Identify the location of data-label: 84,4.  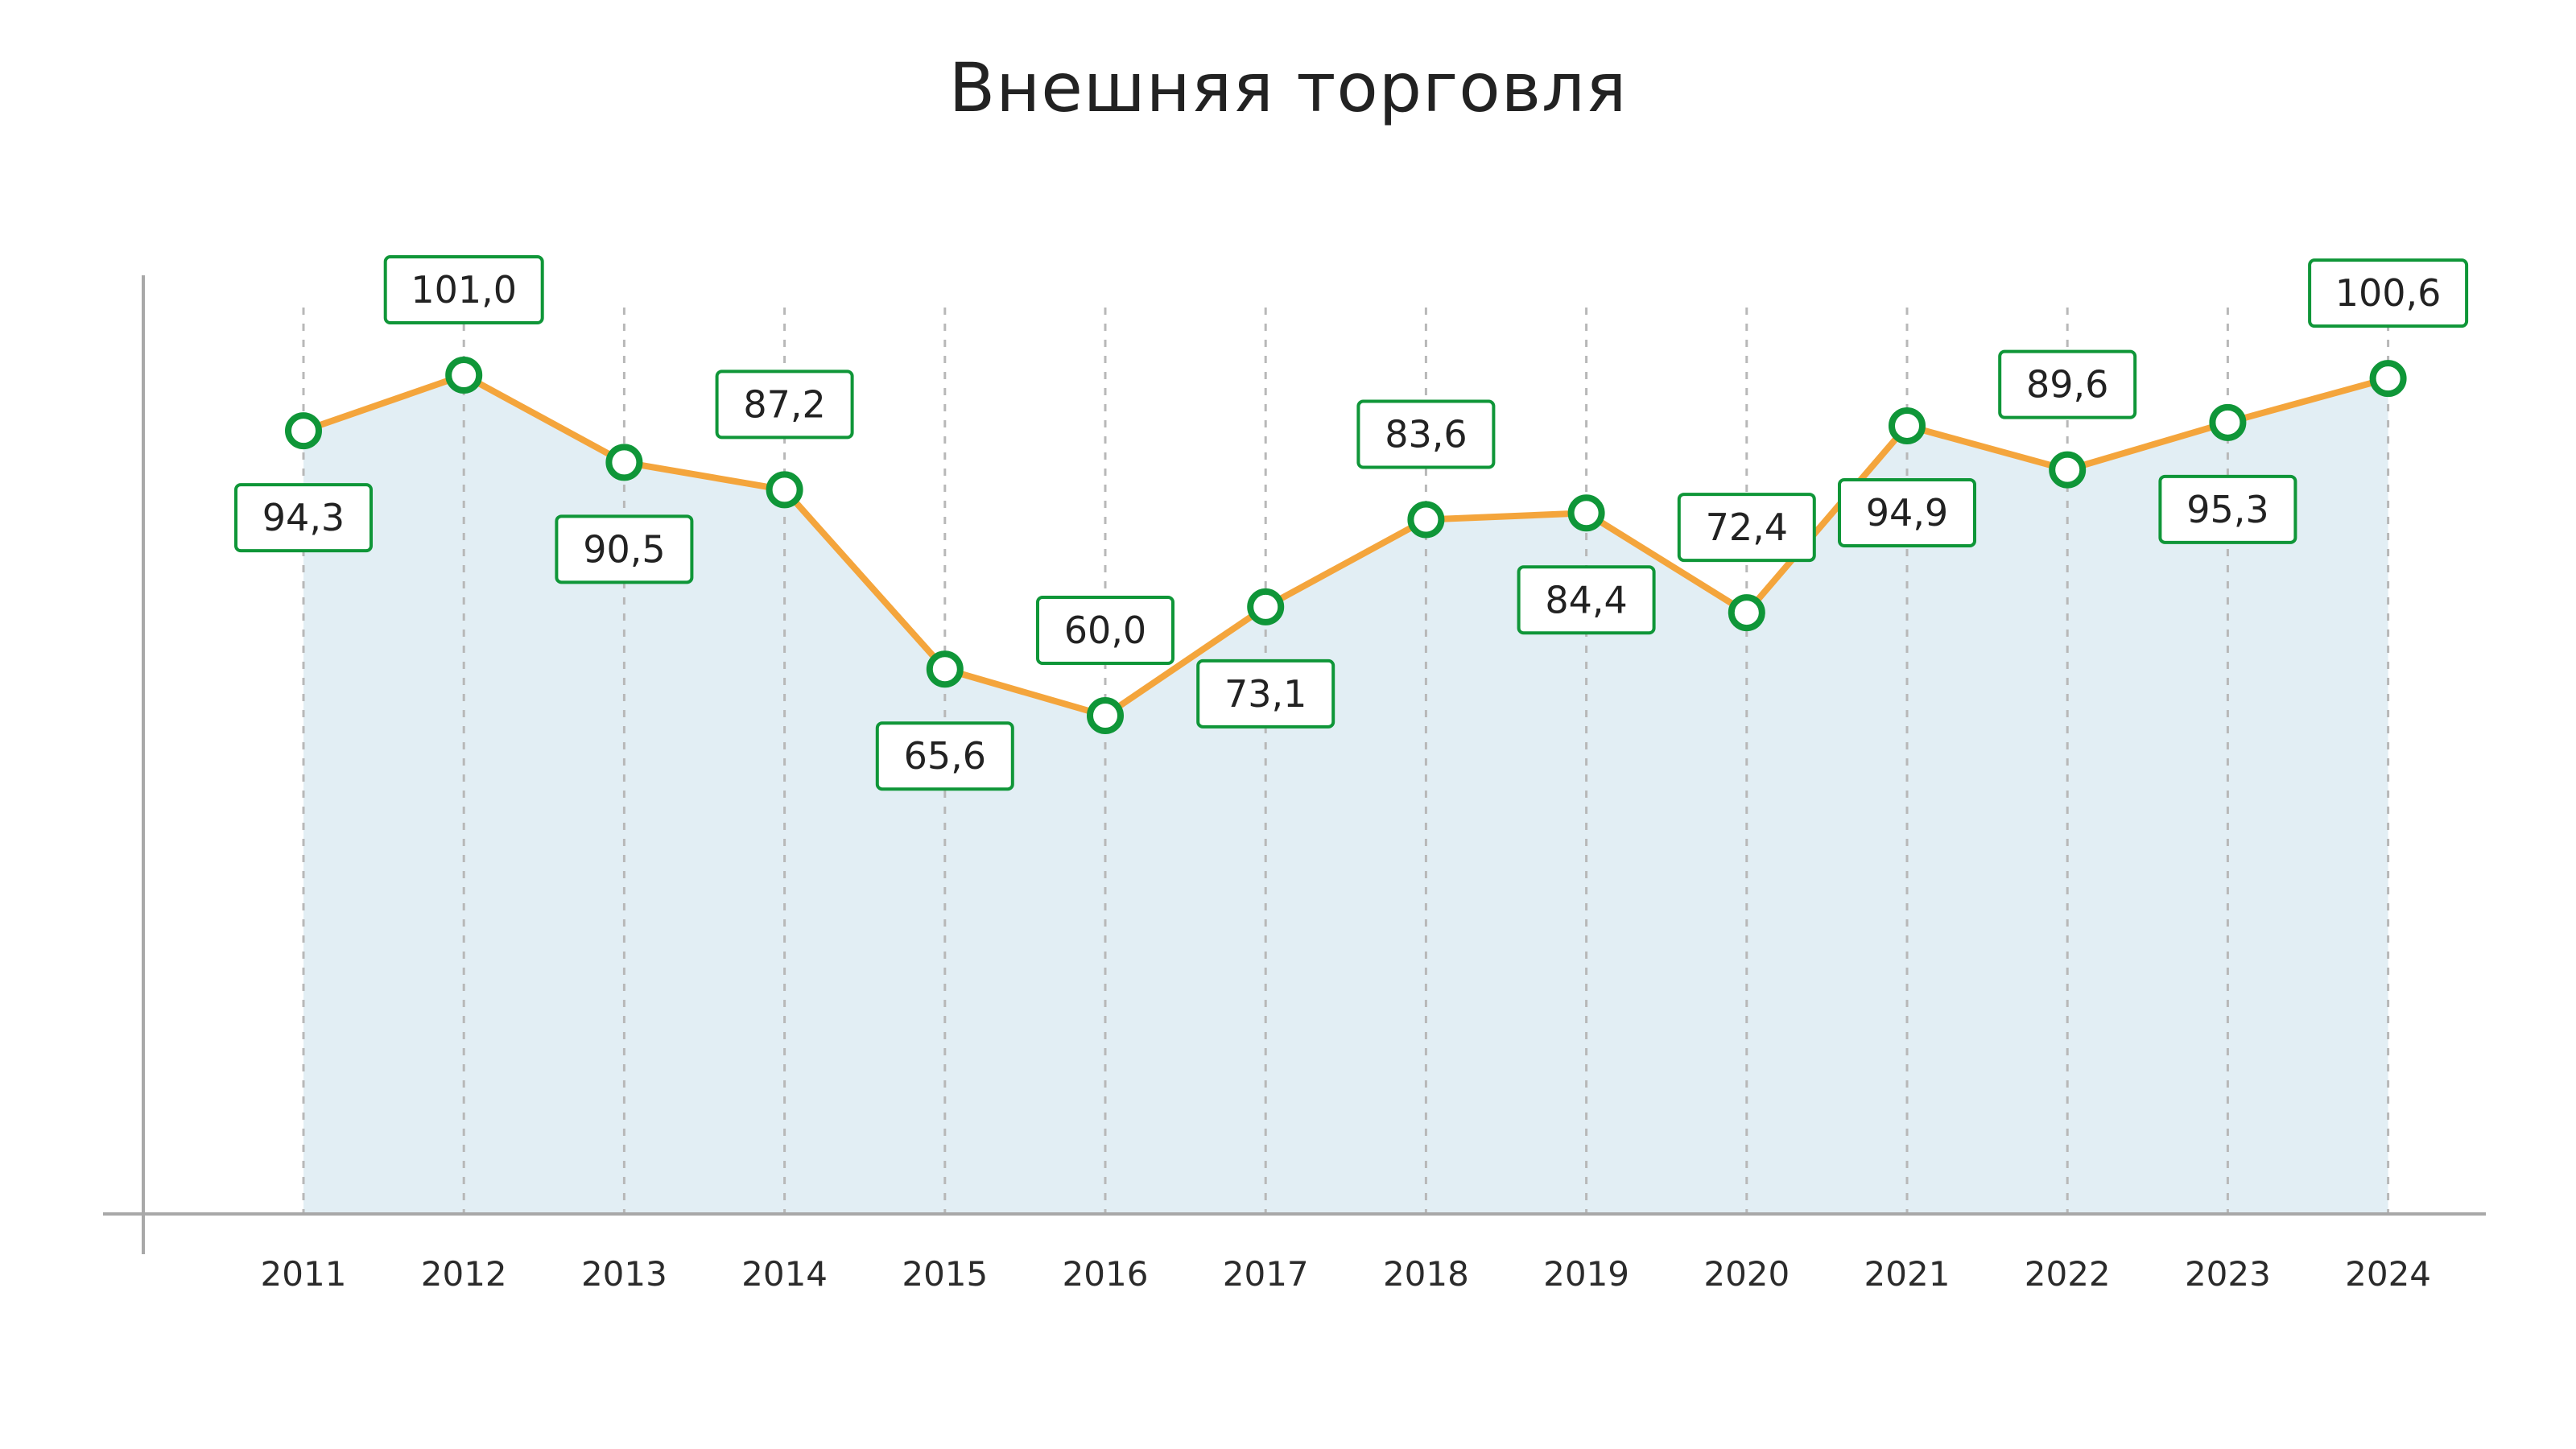
(1586, 600).